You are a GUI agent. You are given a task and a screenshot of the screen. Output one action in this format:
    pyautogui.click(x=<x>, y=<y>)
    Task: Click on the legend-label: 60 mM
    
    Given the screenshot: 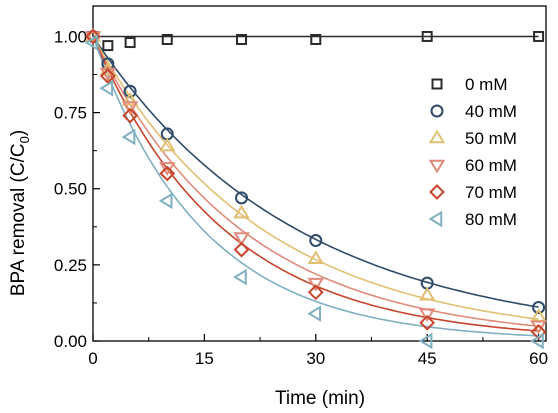 What is the action you would take?
    pyautogui.click(x=491, y=165)
    